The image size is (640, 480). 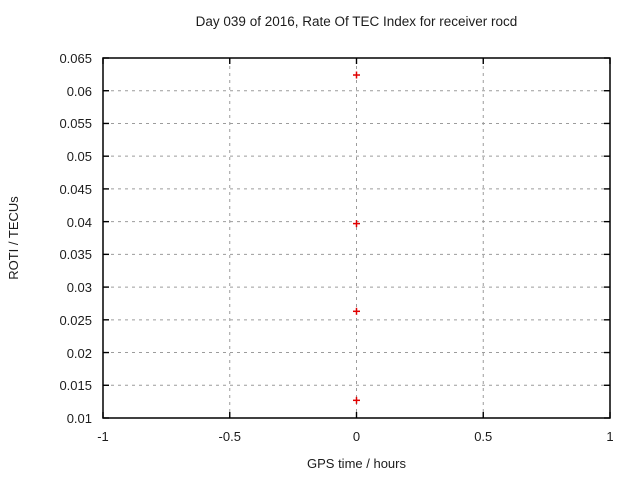 I want to click on x-tick-label: 1, so click(x=610, y=436).